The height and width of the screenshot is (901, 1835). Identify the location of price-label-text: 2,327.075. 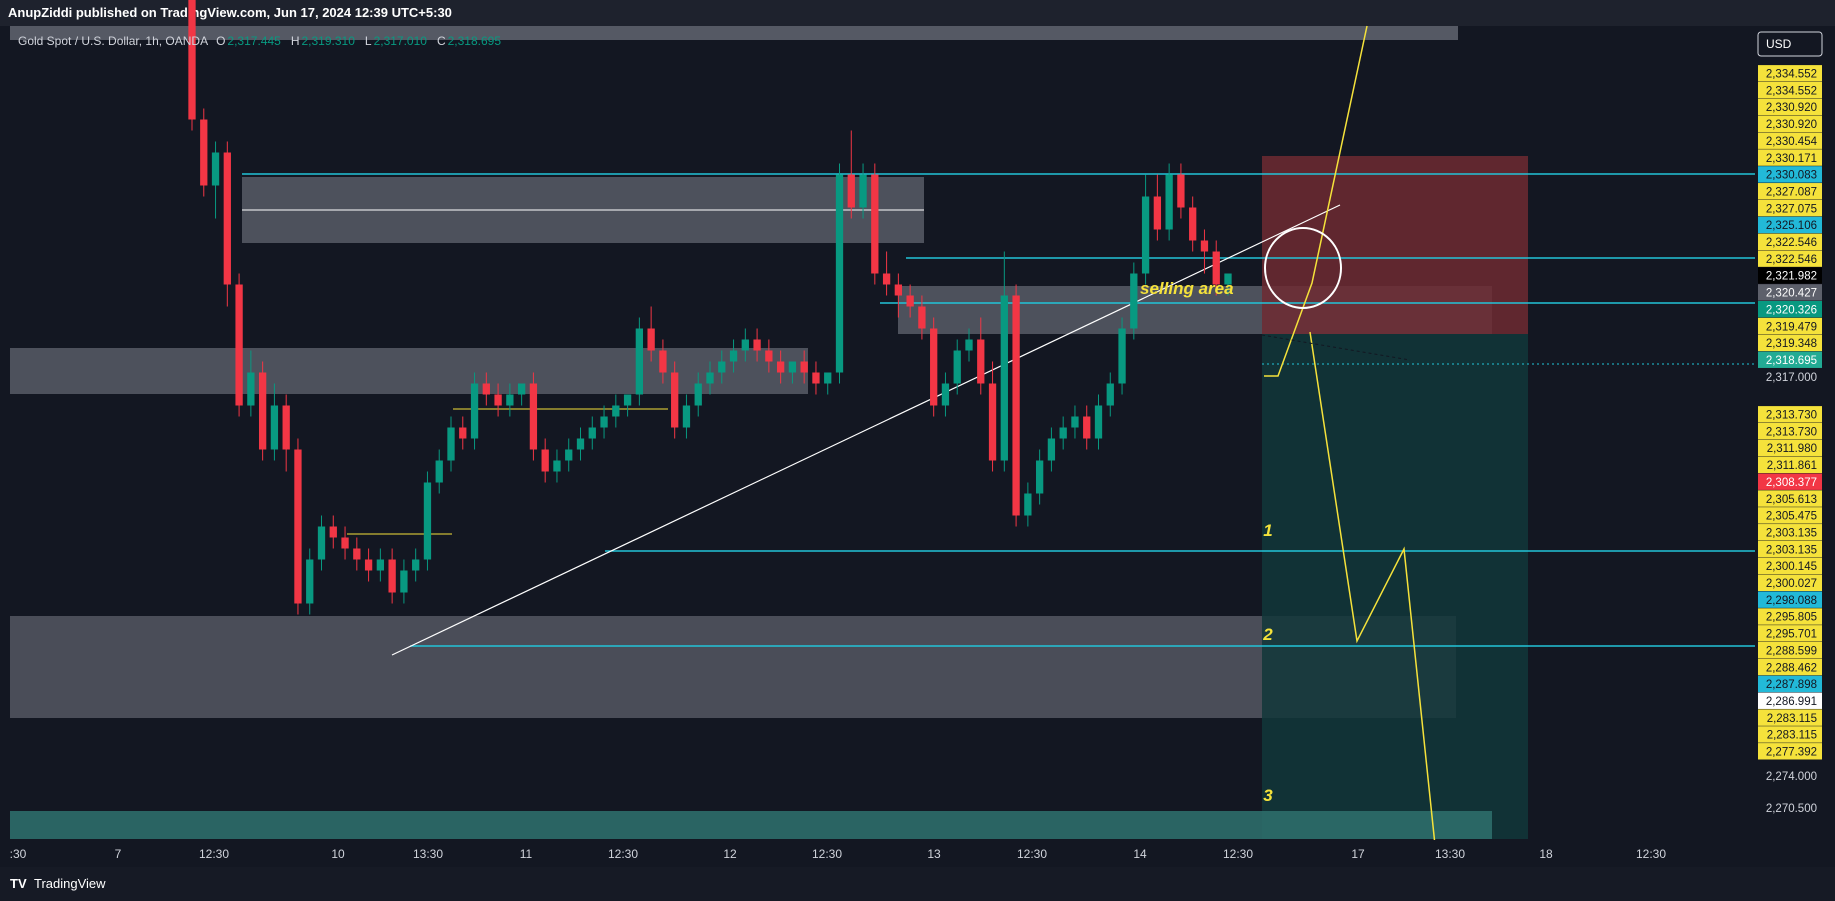
(1791, 209).